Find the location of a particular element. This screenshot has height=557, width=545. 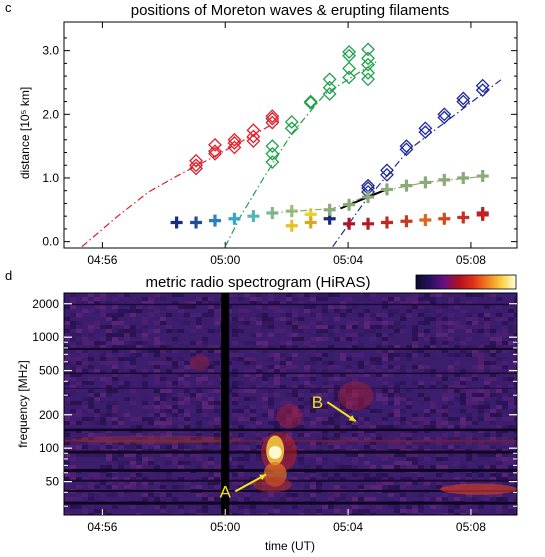

bottom-y-tick-label: 100 is located at coordinates (49, 448).